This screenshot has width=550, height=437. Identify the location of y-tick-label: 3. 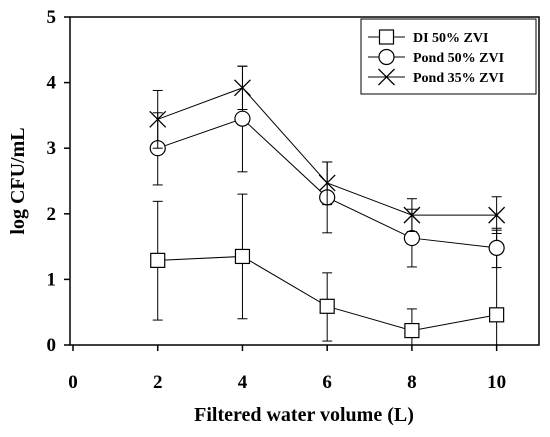
(52, 148).